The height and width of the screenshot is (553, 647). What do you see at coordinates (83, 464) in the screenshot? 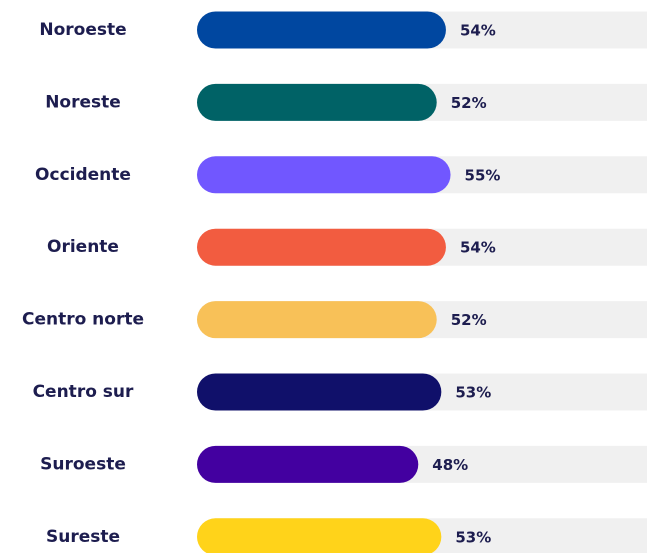
I see `category-label: Suroeste` at bounding box center [83, 464].